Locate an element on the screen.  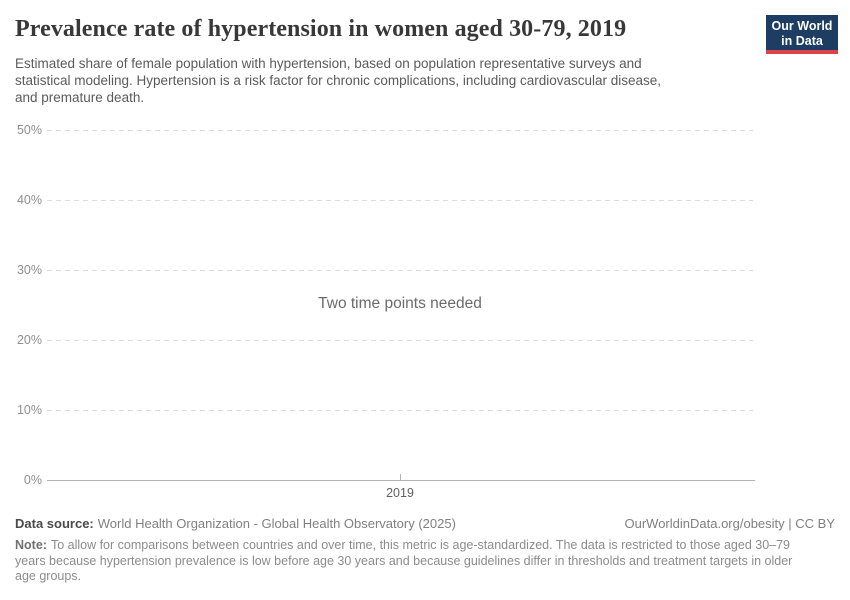
data-source-label: Data source: is located at coordinates (54, 523).